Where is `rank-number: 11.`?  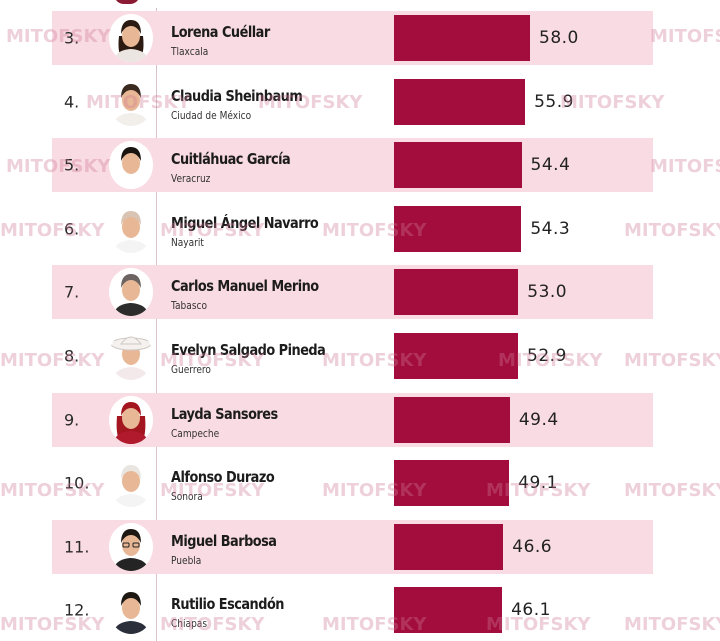
rank-number: 11. is located at coordinates (77, 547).